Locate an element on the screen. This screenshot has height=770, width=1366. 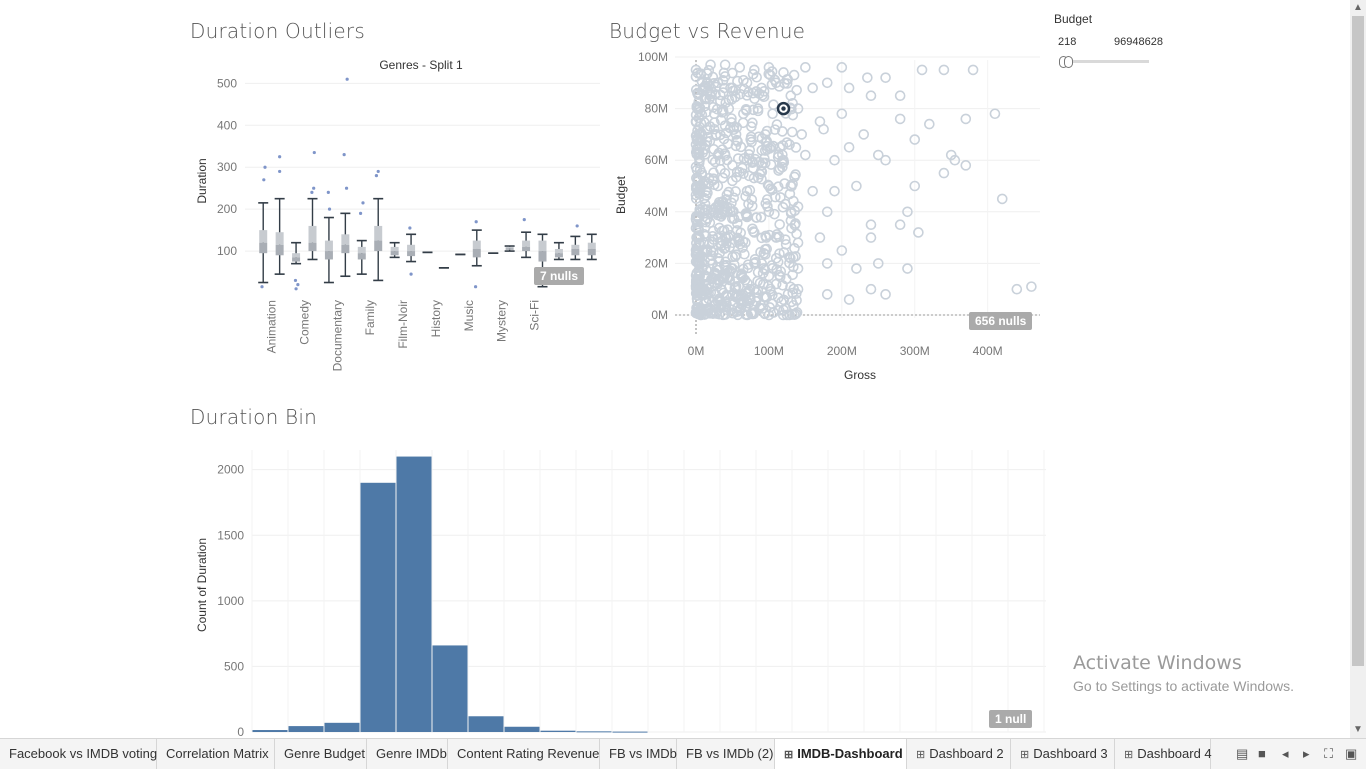
scrollbar-thumb is located at coordinates (1358, 341).